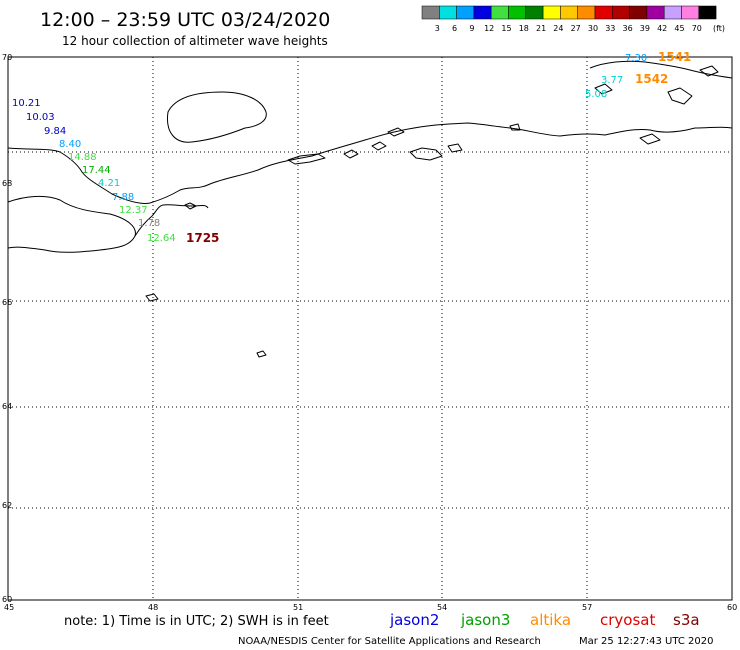 The width and height of the screenshot is (740, 650). Describe the element at coordinates (645, 28) in the screenshot. I see `scale-tick-label: 39` at that location.